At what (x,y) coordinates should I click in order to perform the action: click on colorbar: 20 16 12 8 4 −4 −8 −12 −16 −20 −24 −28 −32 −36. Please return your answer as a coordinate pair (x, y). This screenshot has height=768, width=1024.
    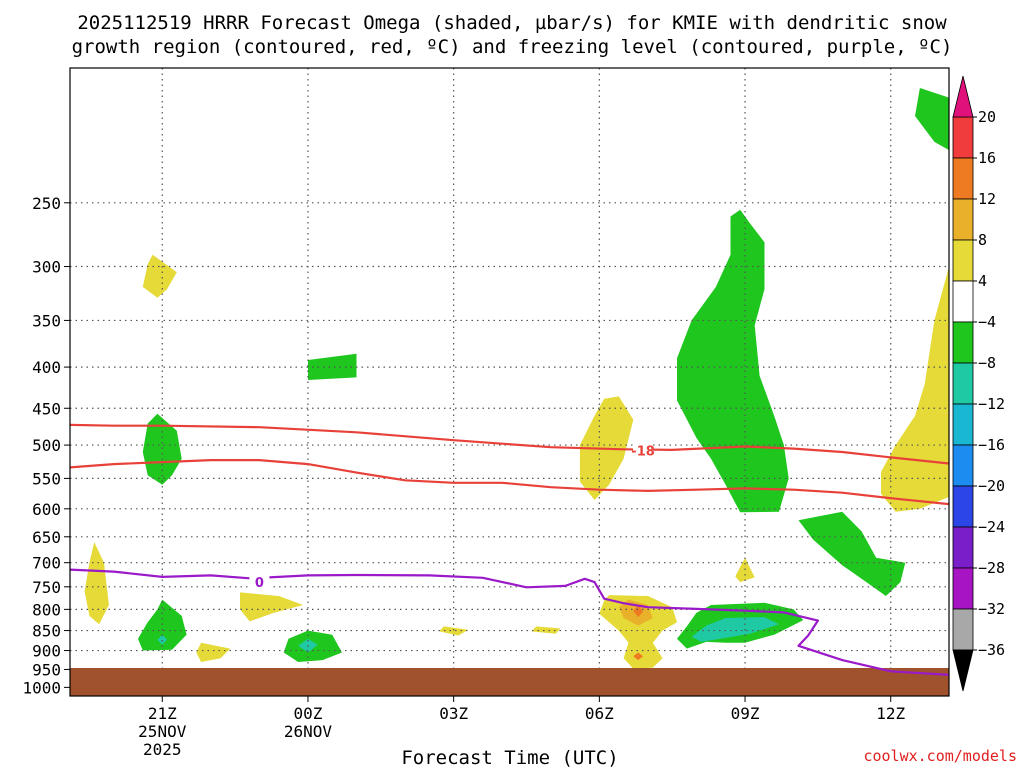
    Looking at the image, I should click on (978, 383).